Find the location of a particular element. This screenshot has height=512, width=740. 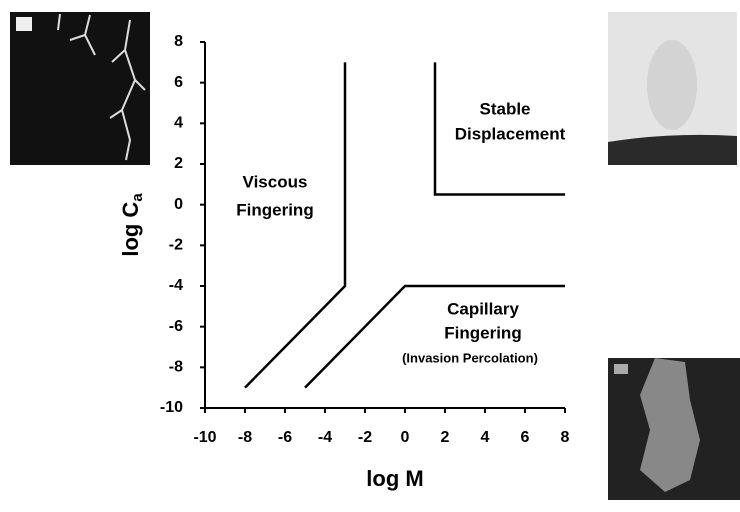

x-tick-label: -4 is located at coordinates (325, 437).